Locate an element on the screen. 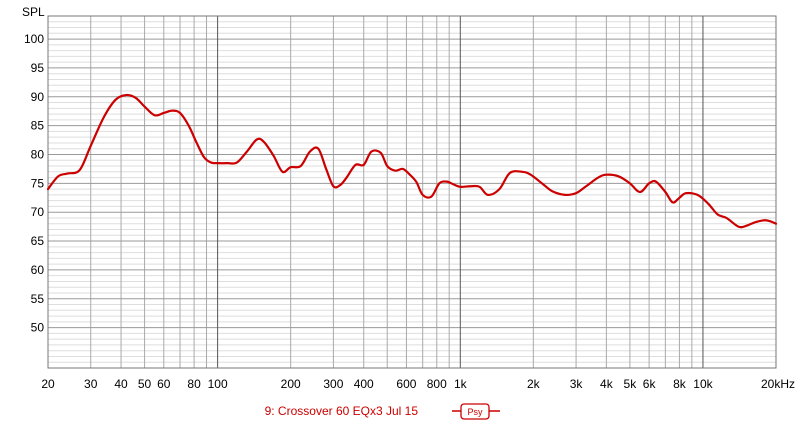 The height and width of the screenshot is (428, 800). y-tick-labels: 50 55 60 65 70 75 80 85 90 95 100 is located at coordinates (34, 183).